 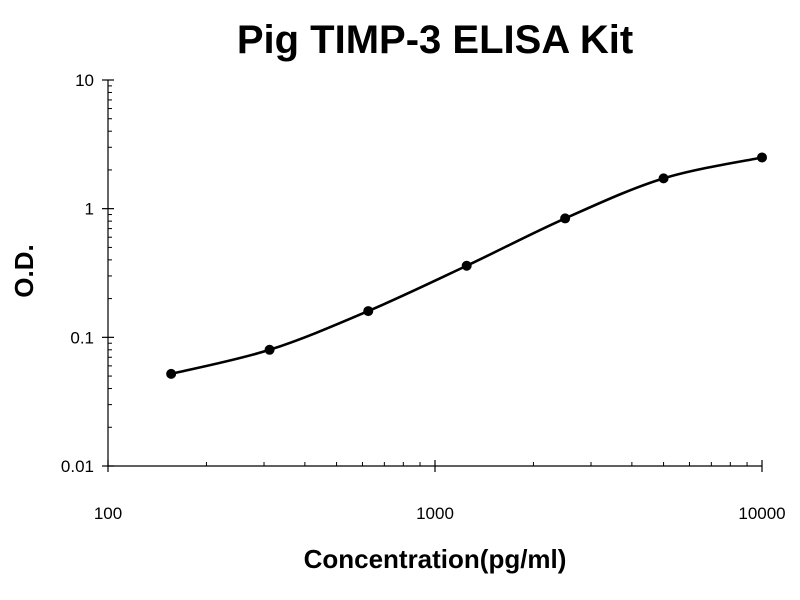 What do you see at coordinates (84, 80) in the screenshot?
I see `y-tick-label: 10` at bounding box center [84, 80].